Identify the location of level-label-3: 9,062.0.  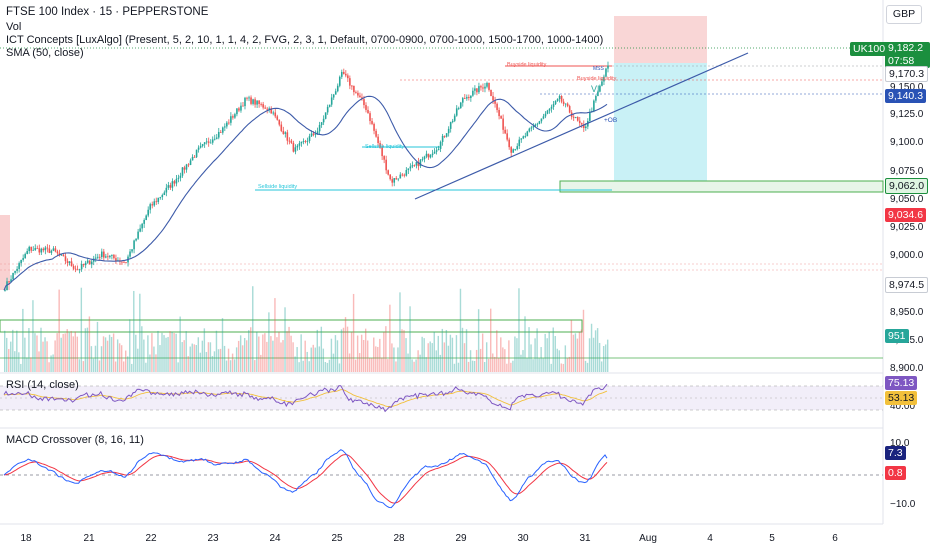
(907, 186).